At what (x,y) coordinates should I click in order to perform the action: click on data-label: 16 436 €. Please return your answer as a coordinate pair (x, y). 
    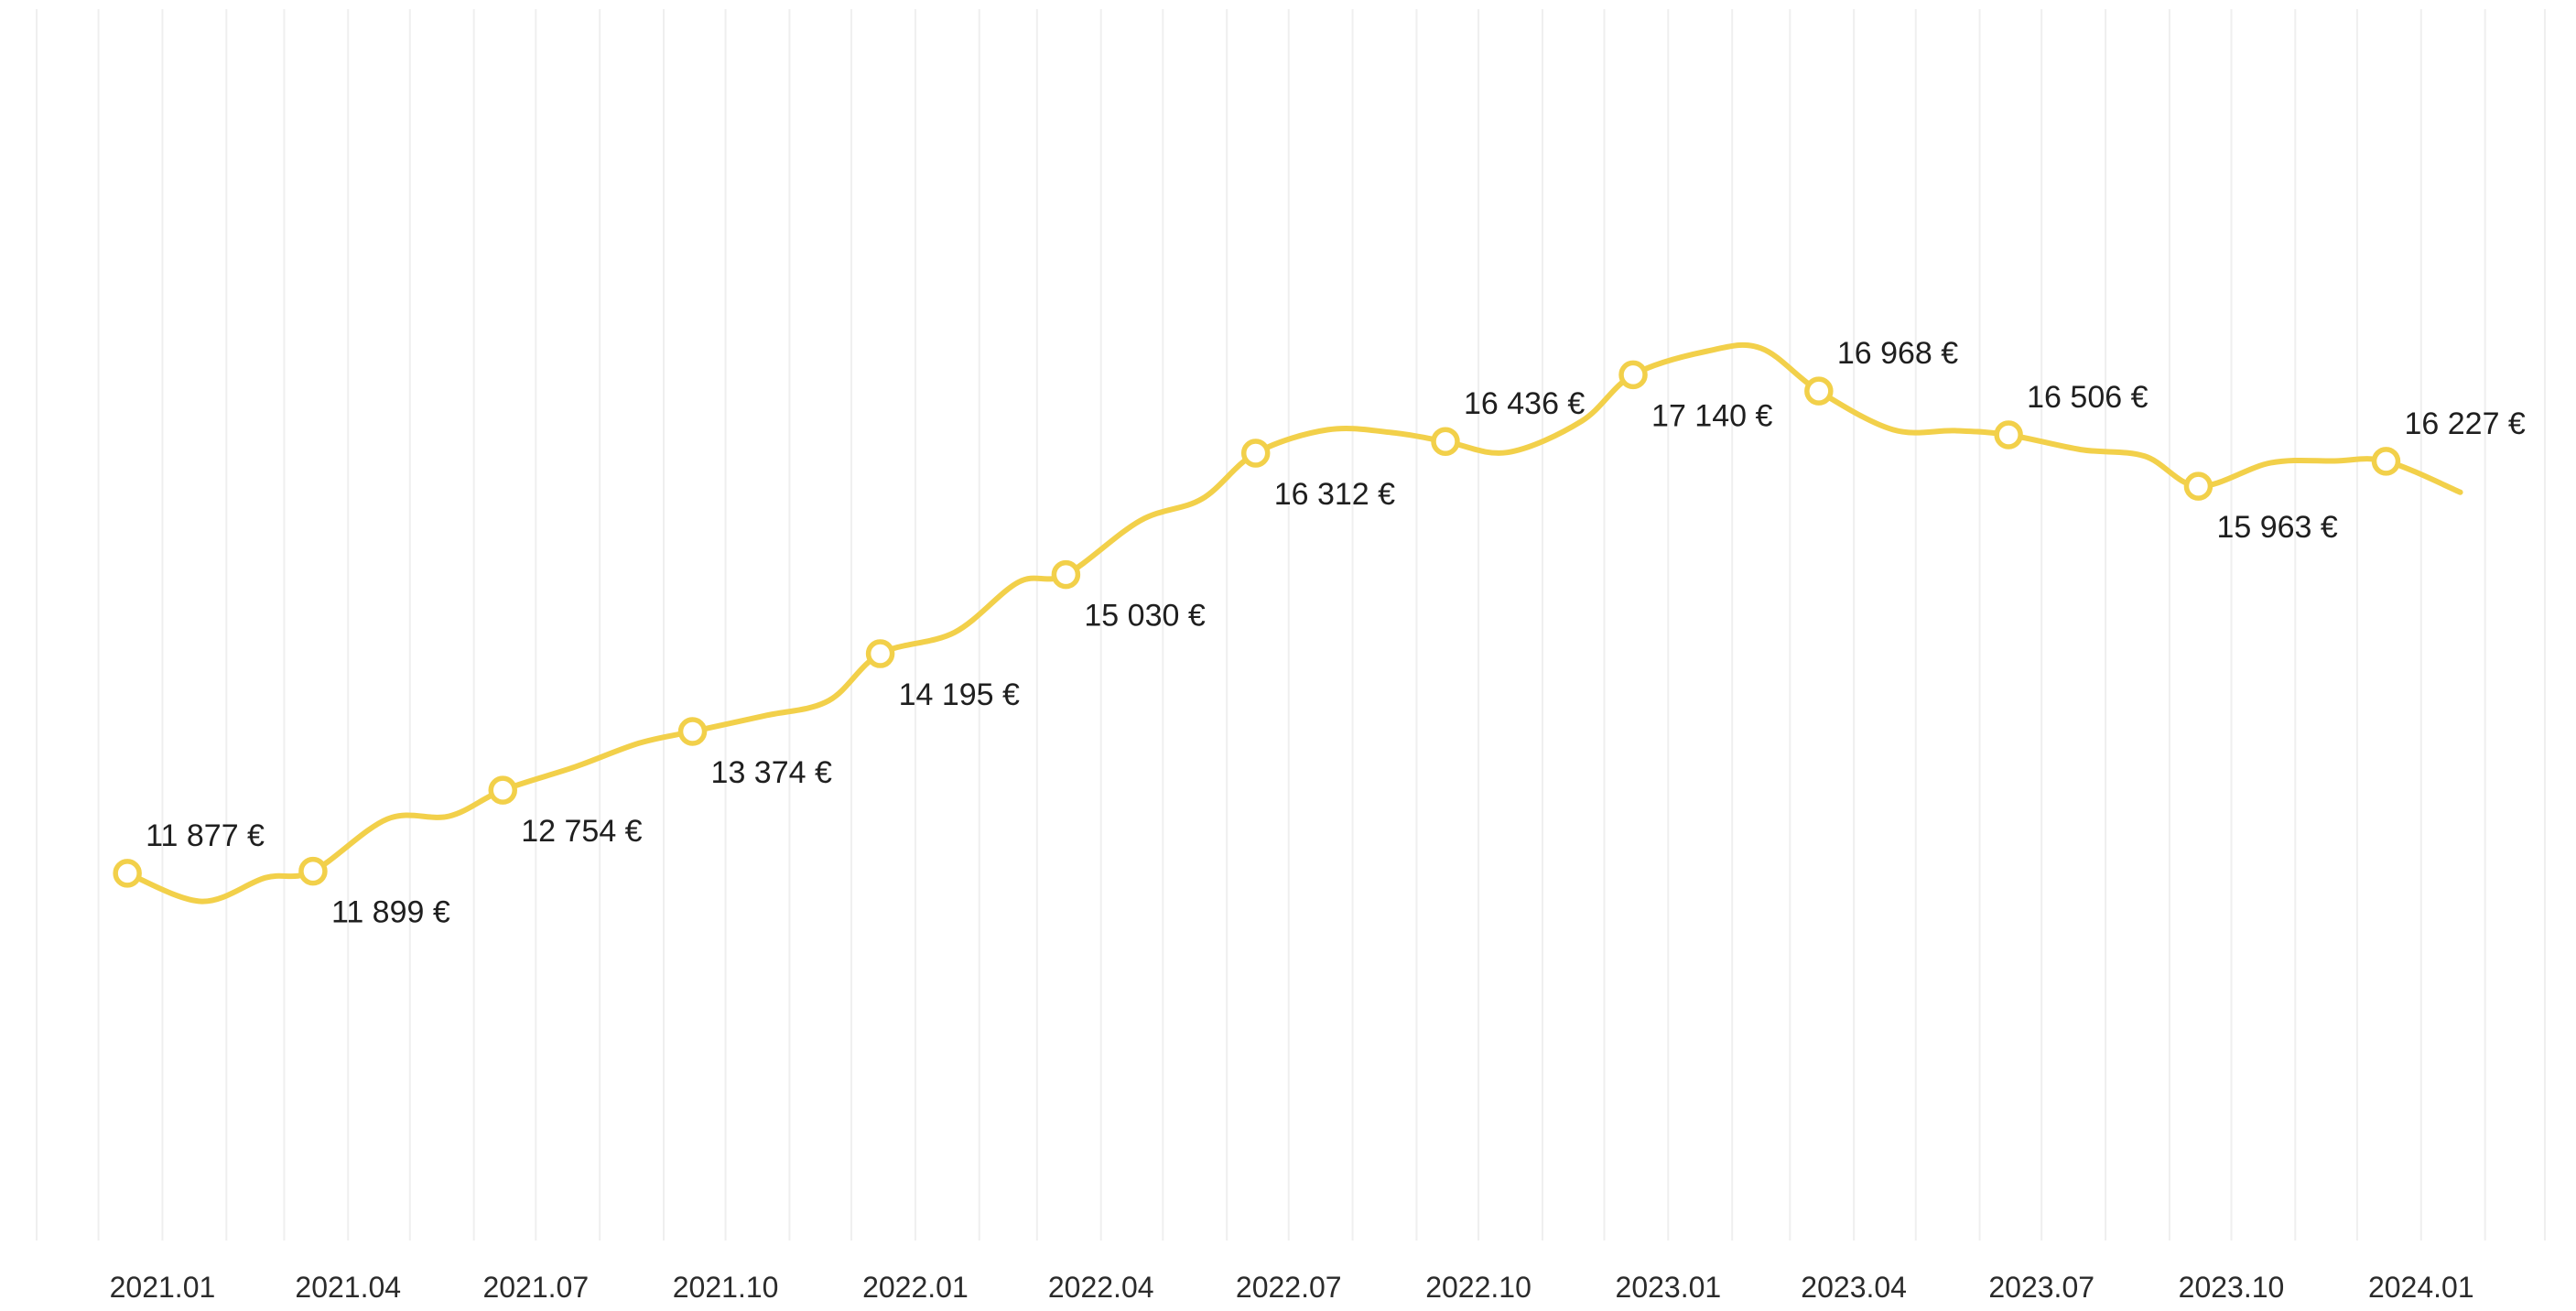
    Looking at the image, I should click on (1525, 403).